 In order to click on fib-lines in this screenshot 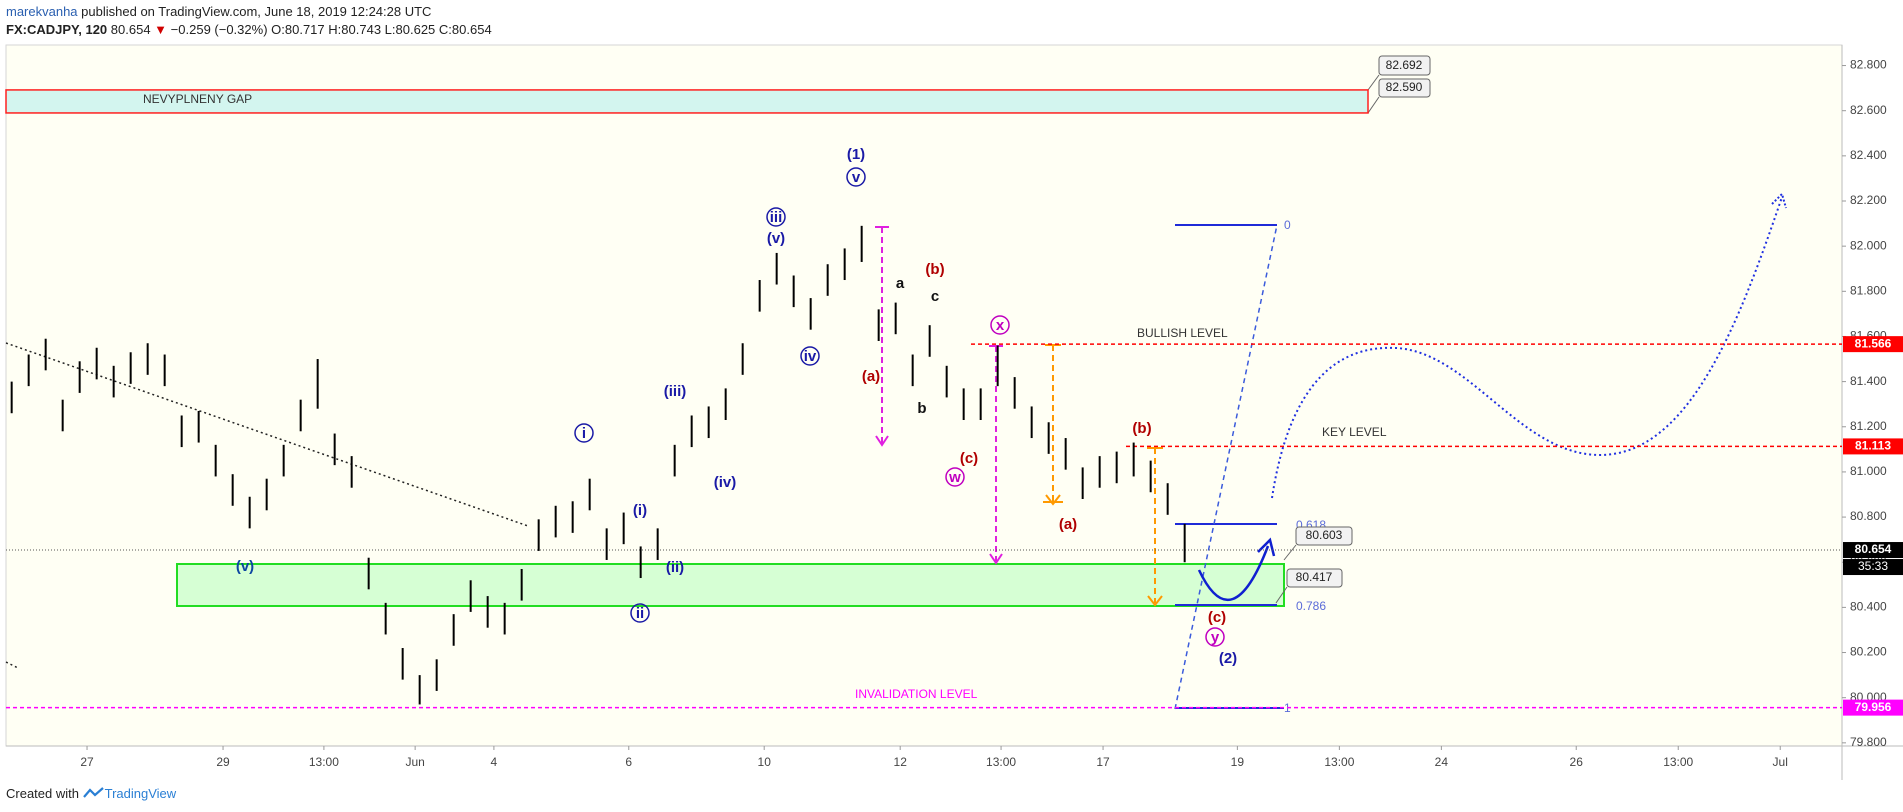, I will do `click(1229, 466)`.